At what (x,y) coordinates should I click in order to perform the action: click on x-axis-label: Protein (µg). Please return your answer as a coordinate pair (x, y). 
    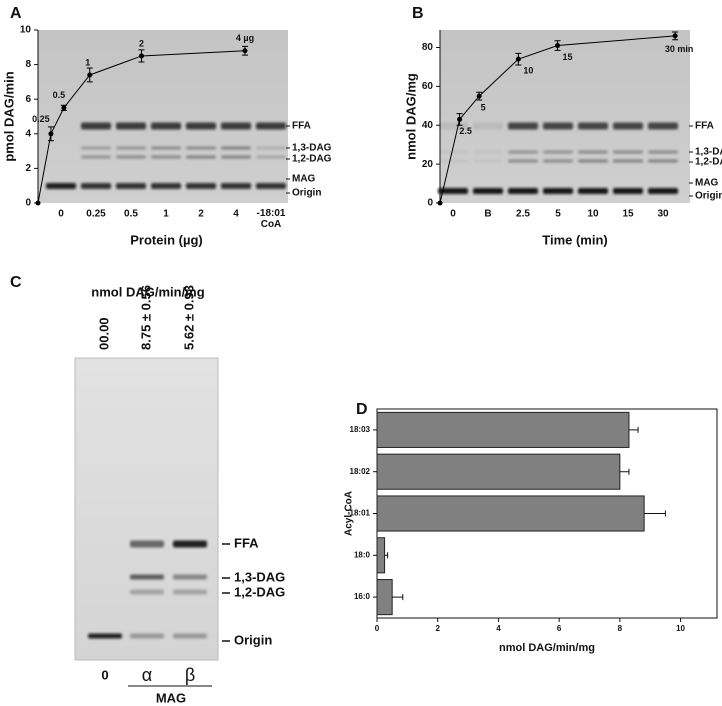
    Looking at the image, I should click on (166, 239).